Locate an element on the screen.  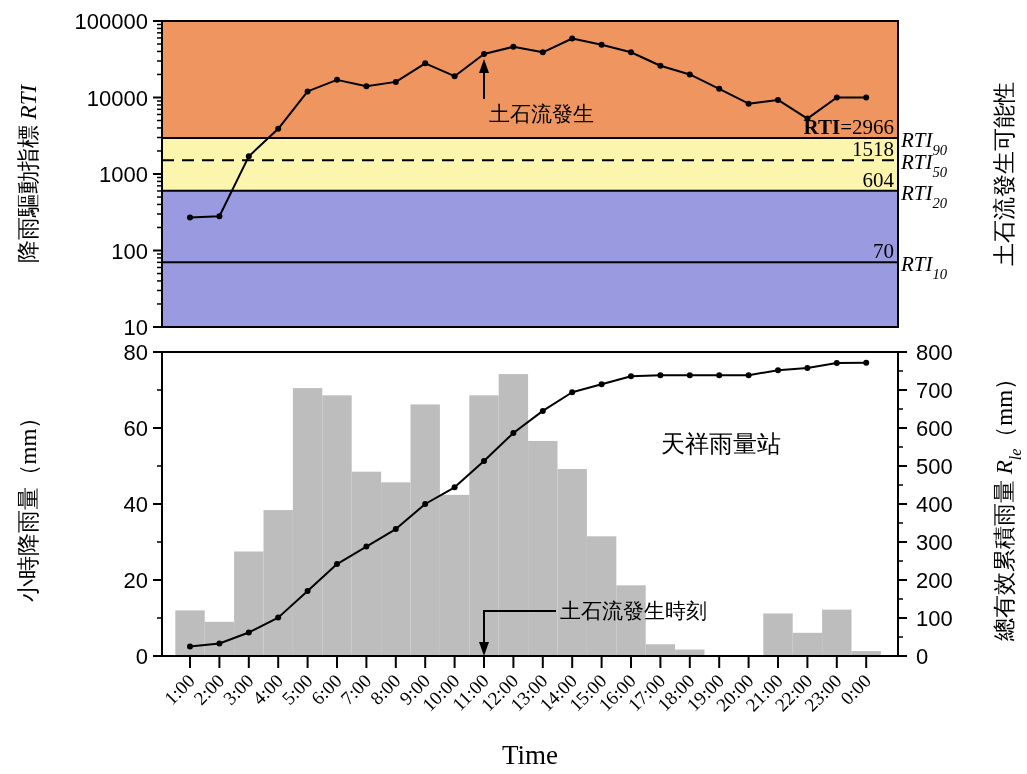
y2-tick-label: 300 is located at coordinates (934, 542).